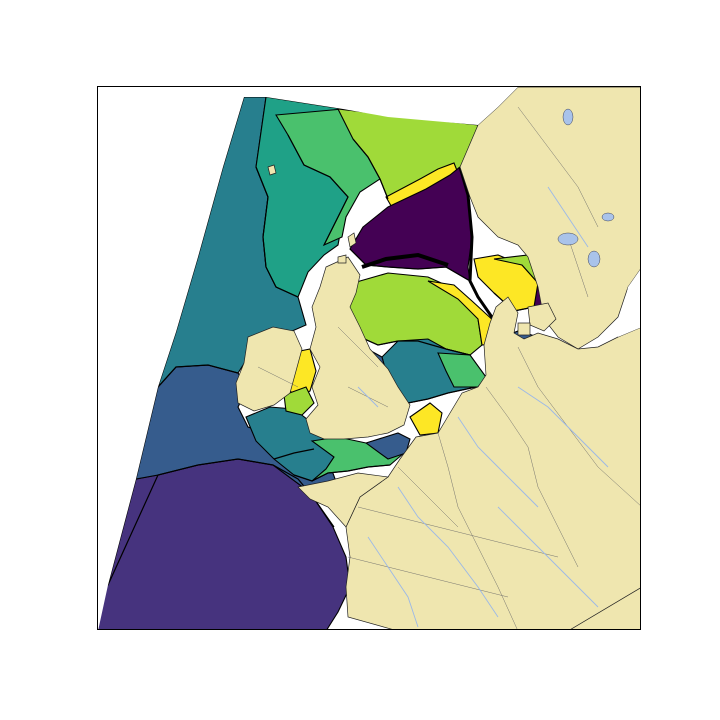 The image size is (720, 720). I want to click on lake-vattern, so click(594, 259).